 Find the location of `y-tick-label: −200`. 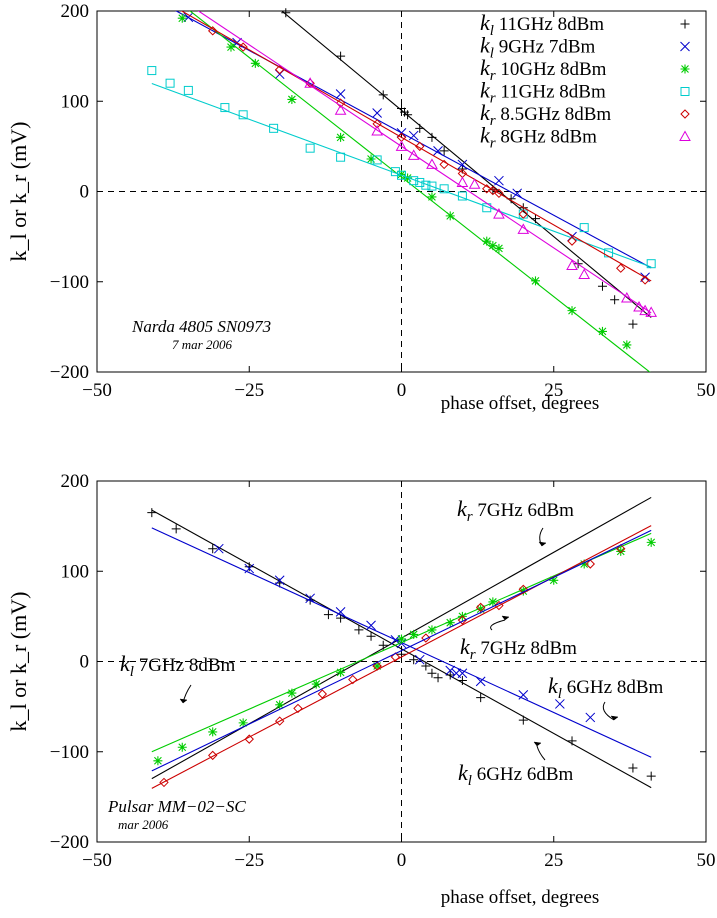

y-tick-label: −200 is located at coordinates (69, 372).